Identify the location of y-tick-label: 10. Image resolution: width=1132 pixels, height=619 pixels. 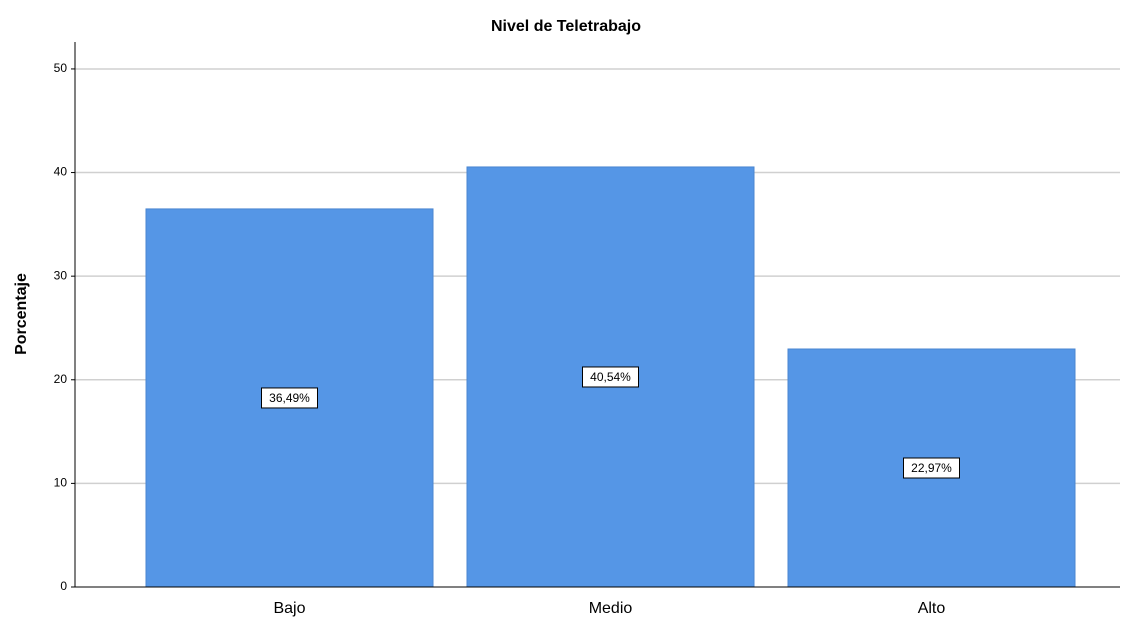
(61, 483).